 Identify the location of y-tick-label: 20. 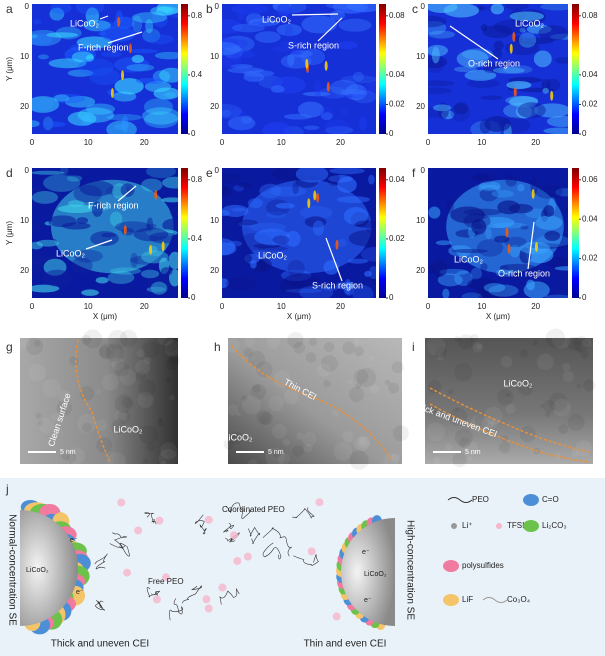
(420, 106).